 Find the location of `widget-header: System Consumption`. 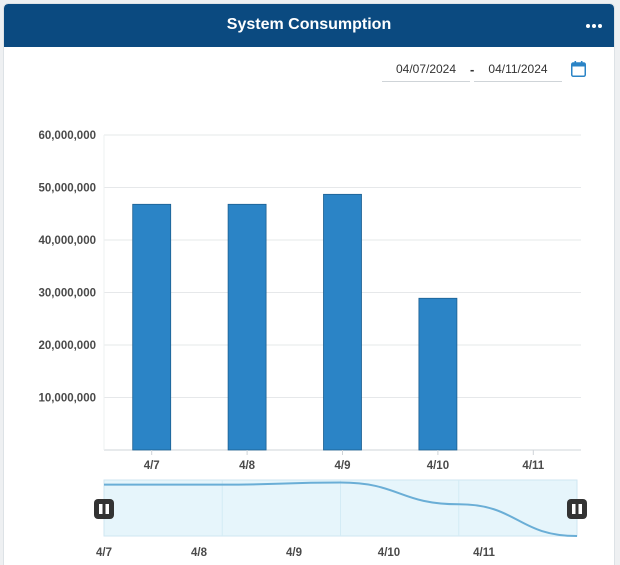

widget-header: System Consumption is located at coordinates (309, 25).